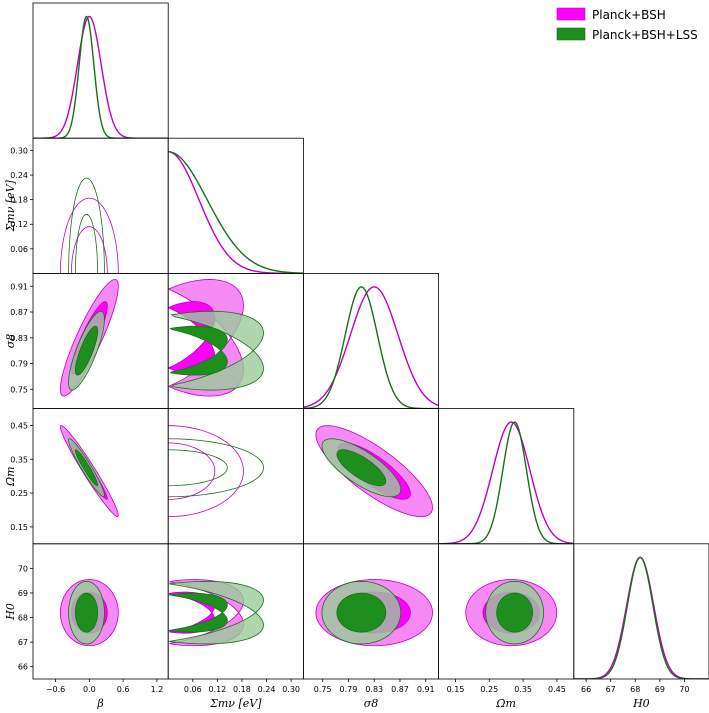 The width and height of the screenshot is (709, 713). I want to click on y-tick-label: 0.45, so click(19, 426).